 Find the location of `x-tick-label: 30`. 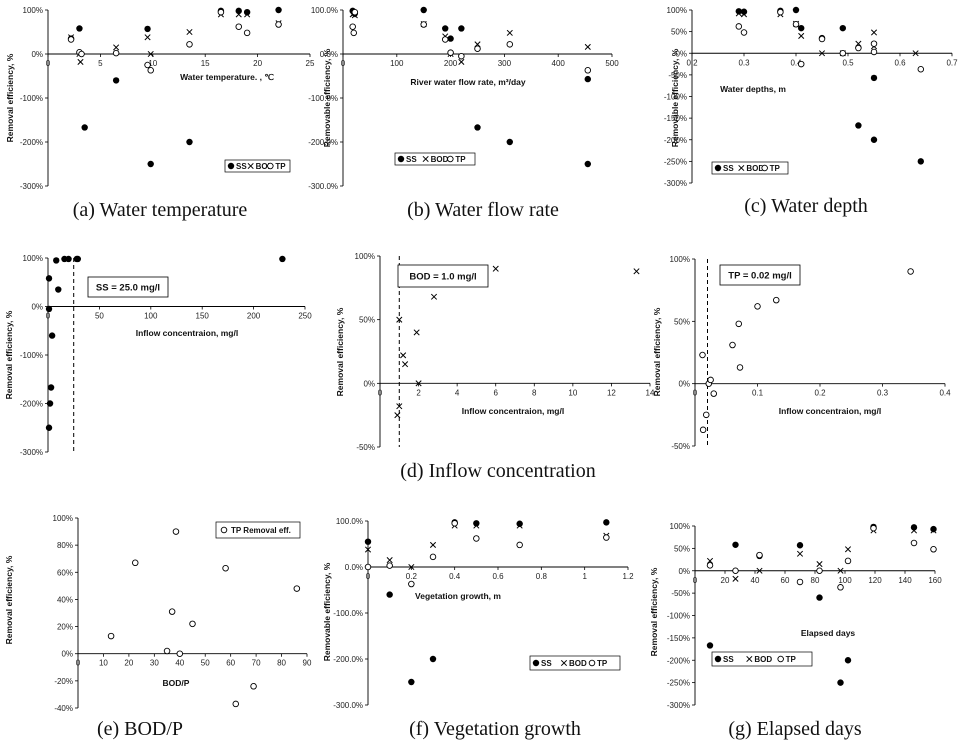

x-tick-label: 30 is located at coordinates (154, 663).